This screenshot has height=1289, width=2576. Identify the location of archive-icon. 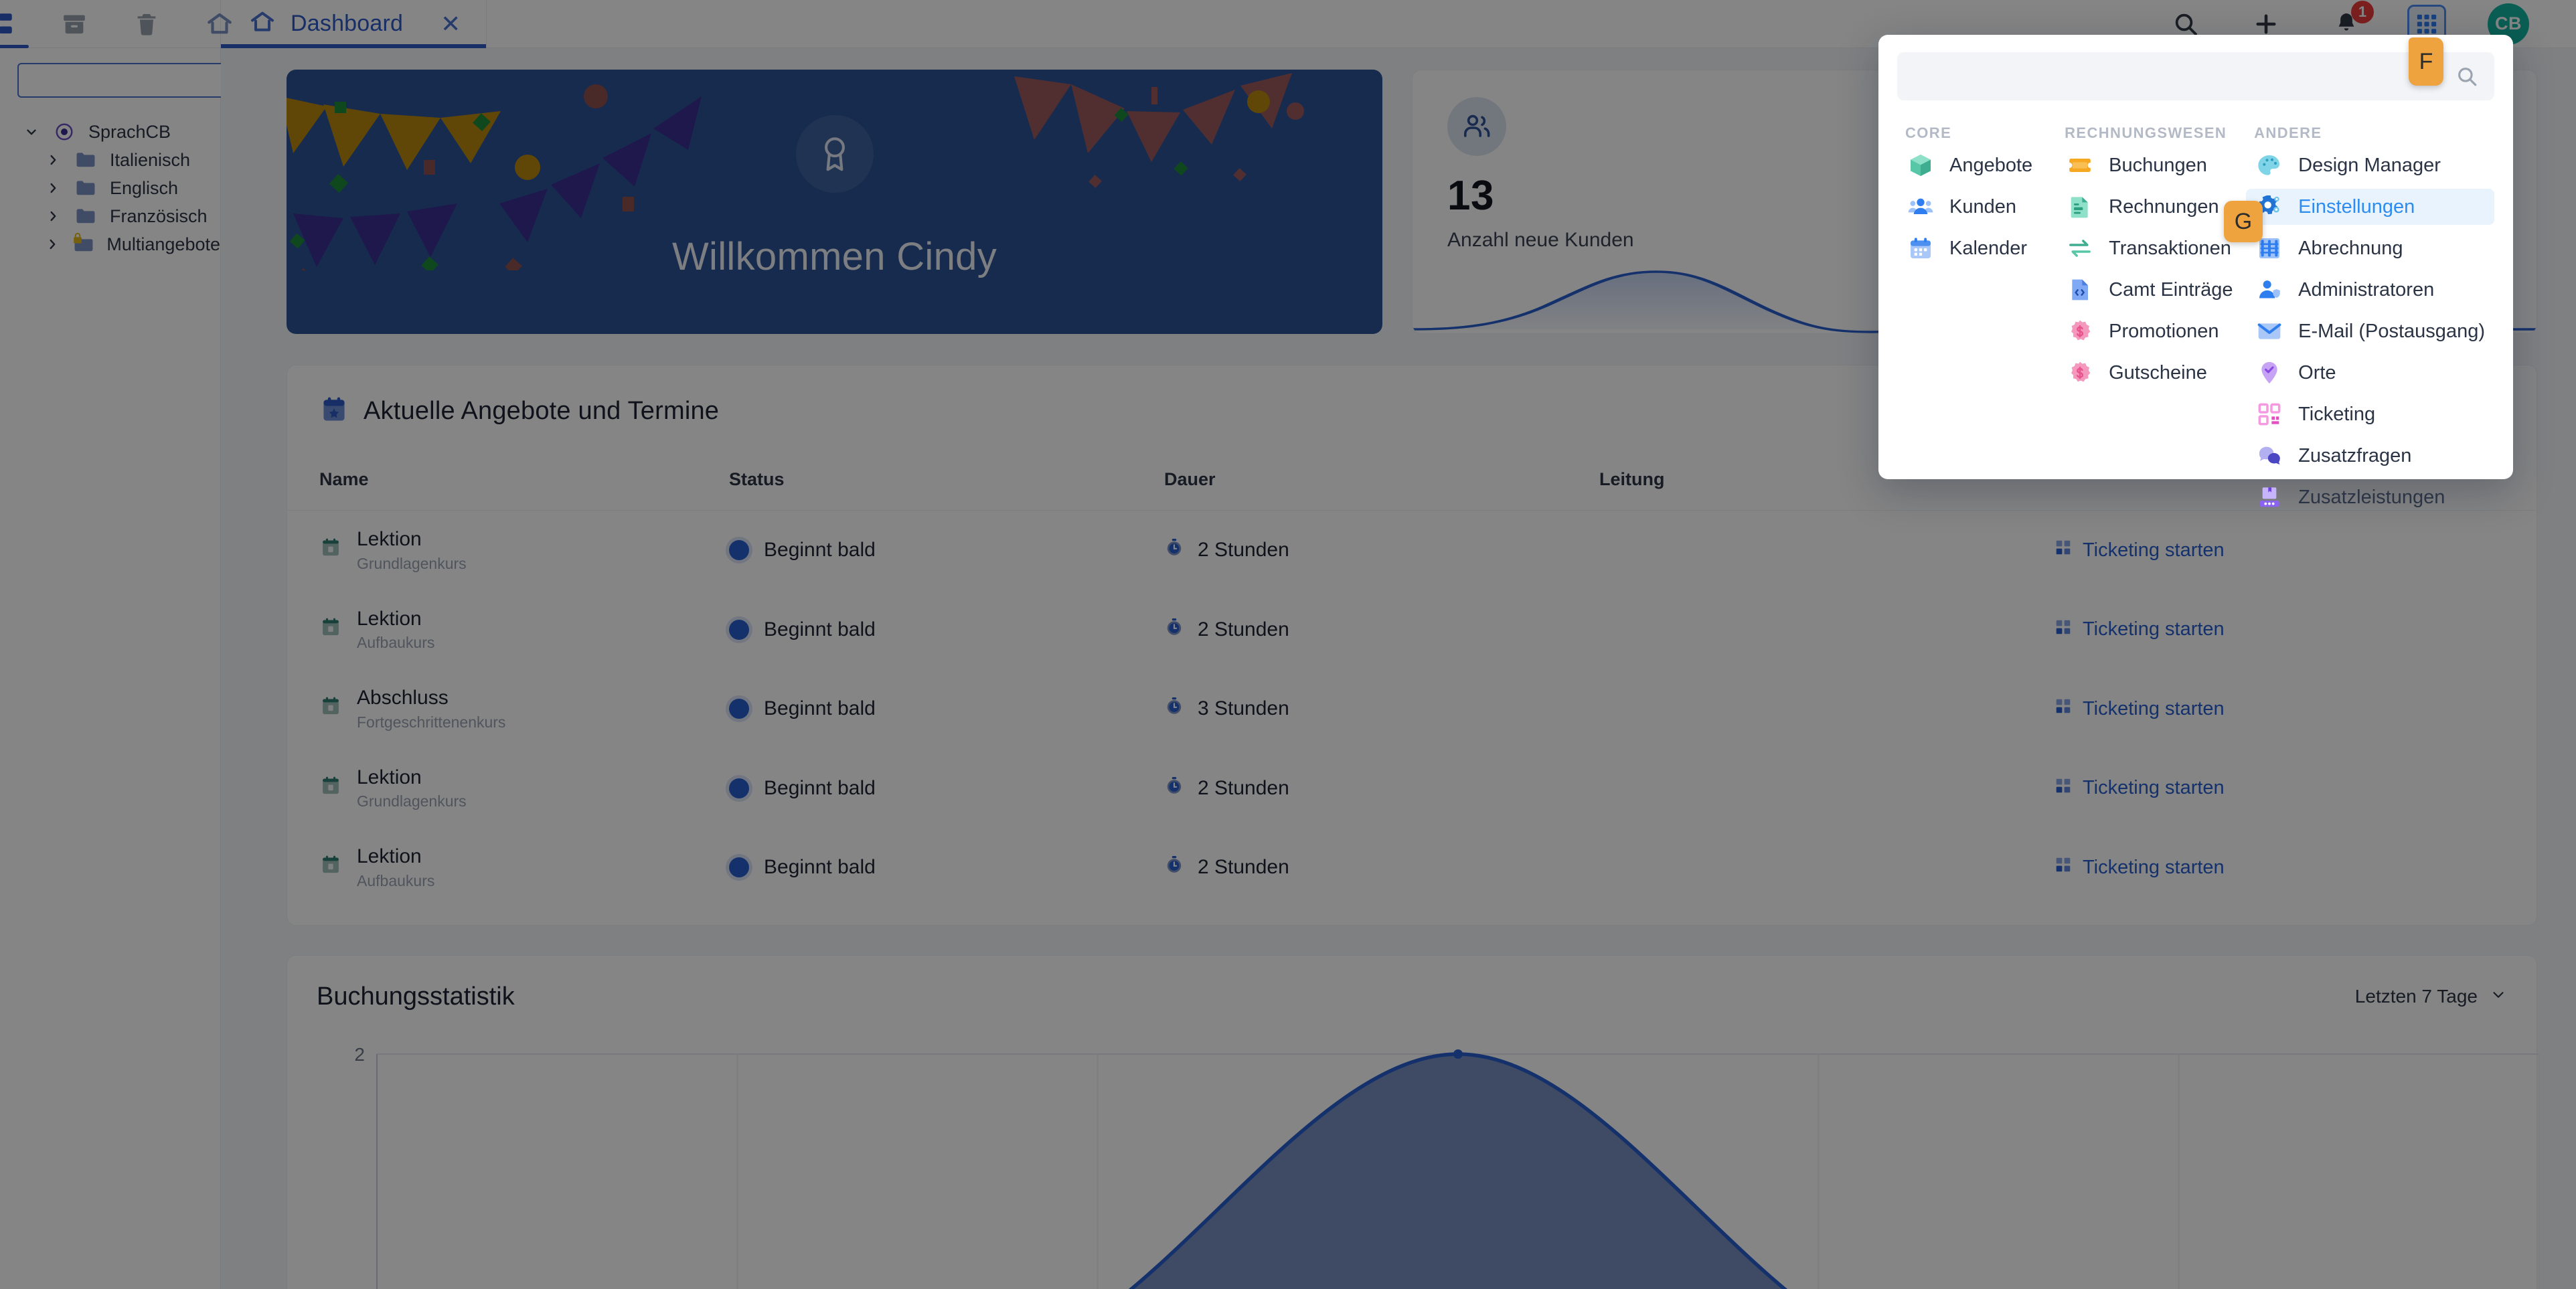
(75, 24).